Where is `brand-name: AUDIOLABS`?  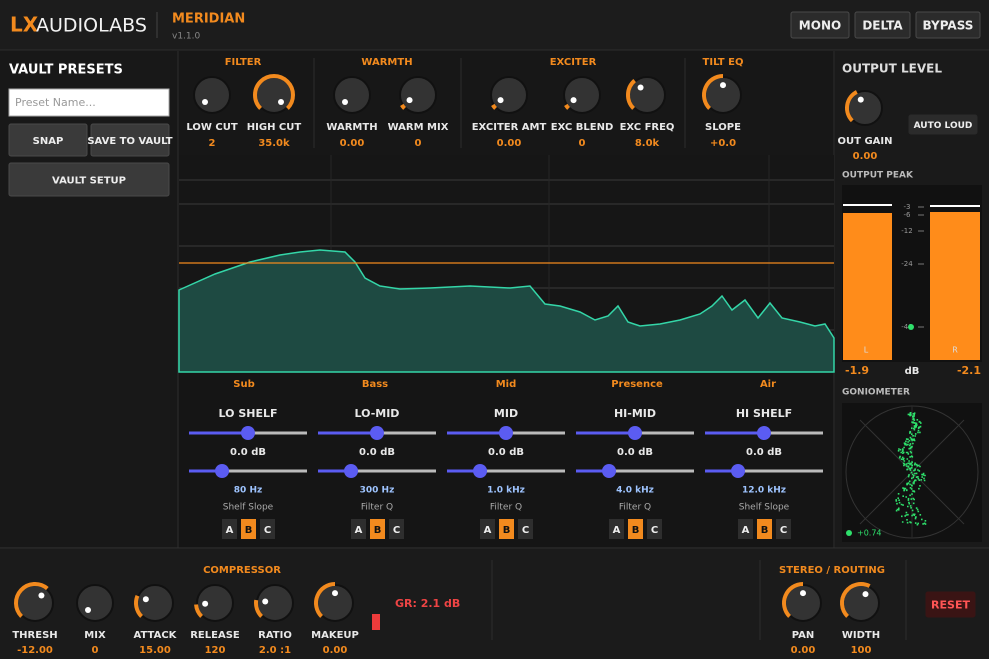 brand-name: AUDIOLABS is located at coordinates (91, 26).